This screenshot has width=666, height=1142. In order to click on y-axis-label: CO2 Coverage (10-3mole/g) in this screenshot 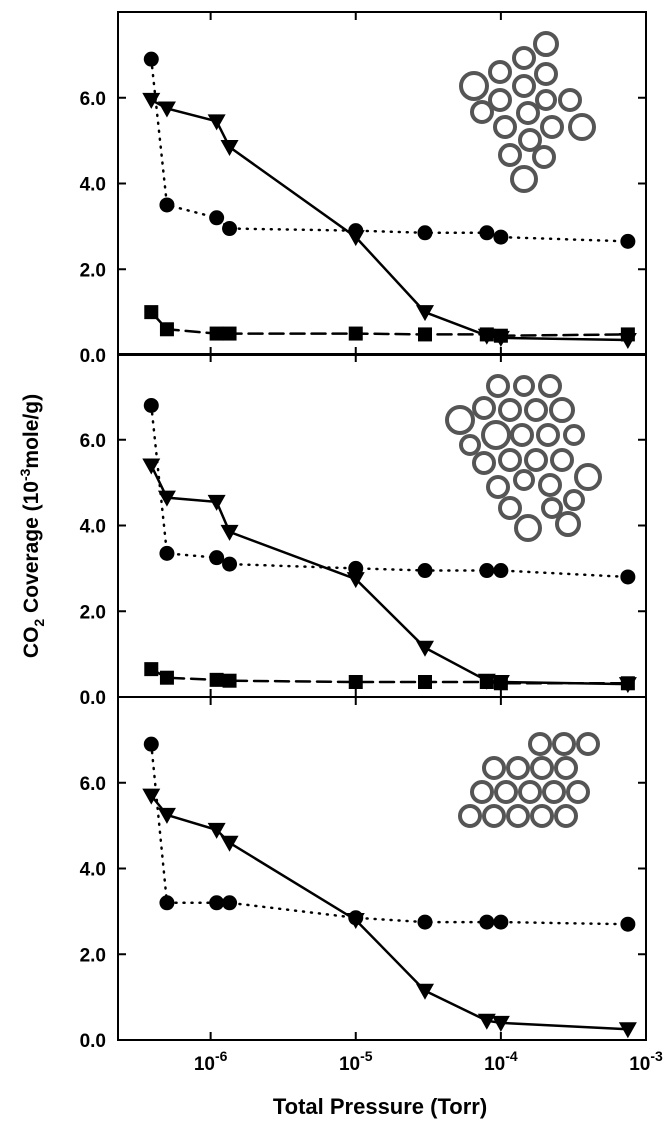, I will do `click(32, 526)`.